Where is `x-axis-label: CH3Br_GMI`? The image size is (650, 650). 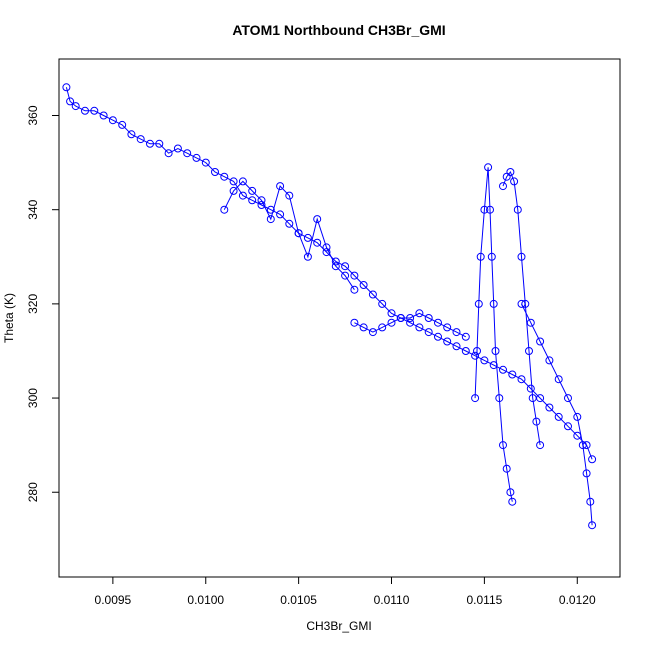 x-axis-label: CH3Br_GMI is located at coordinates (338, 626).